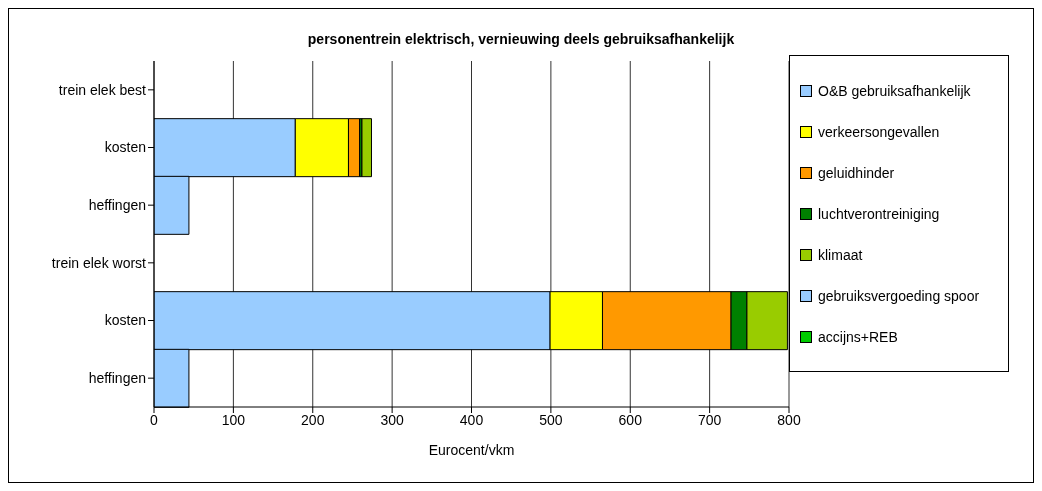 Image resolution: width=1042 pixels, height=491 pixels. What do you see at coordinates (789, 419) in the screenshot?
I see `x-tick-label: 800` at bounding box center [789, 419].